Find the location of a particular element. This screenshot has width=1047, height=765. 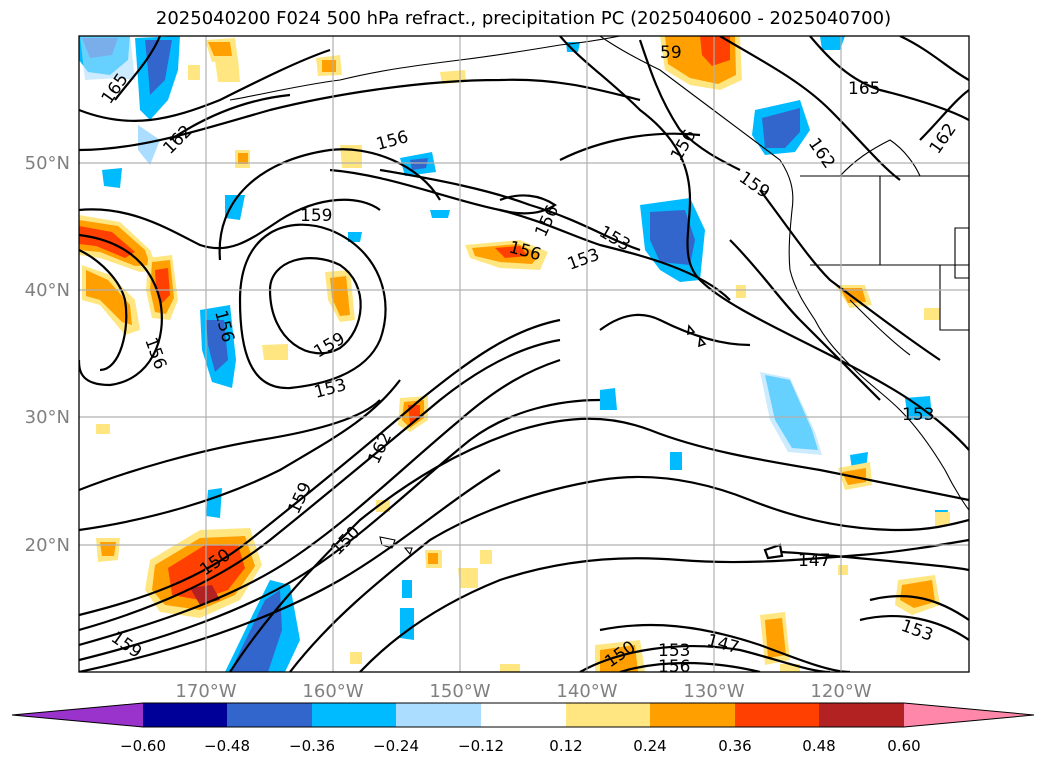

lon-label-150w: 150°W is located at coordinates (459, 691).